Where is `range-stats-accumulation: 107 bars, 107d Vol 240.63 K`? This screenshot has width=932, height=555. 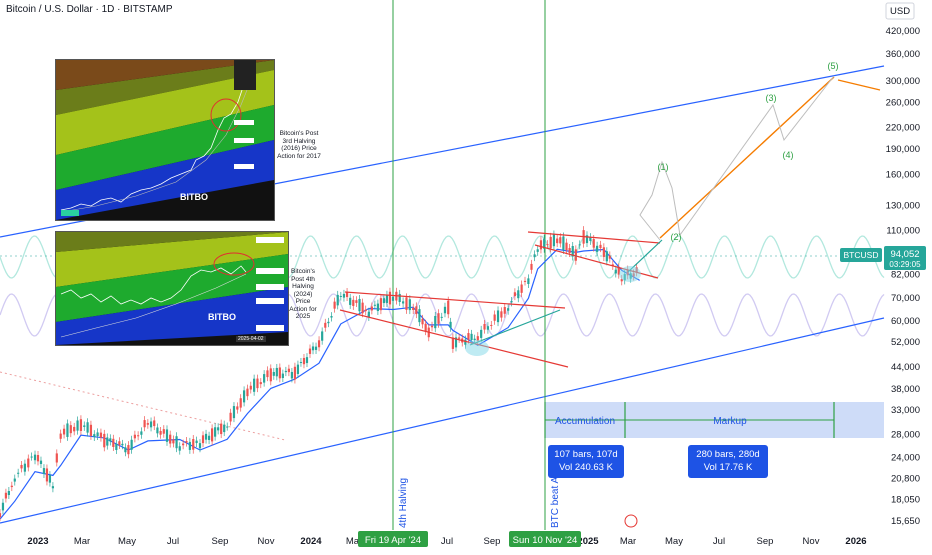
range-stats-accumulation: 107 bars, 107d Vol 240.63 K is located at coordinates (586, 461).